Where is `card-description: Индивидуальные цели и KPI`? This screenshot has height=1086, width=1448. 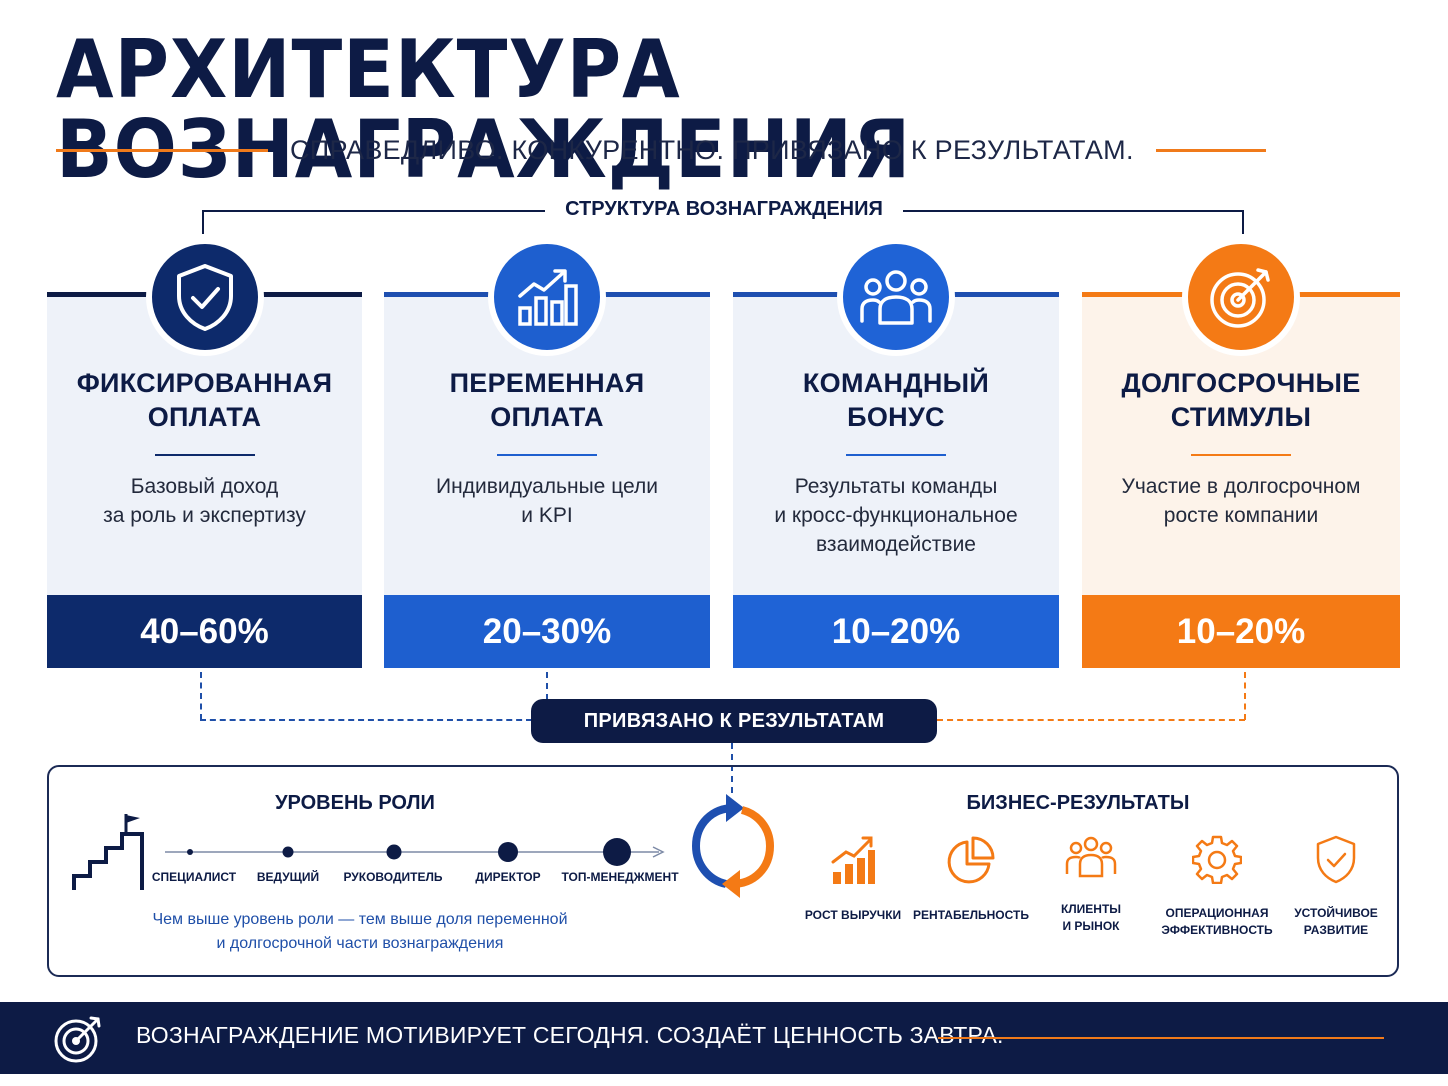 card-description: Индивидуальные цели и KPI is located at coordinates (547, 501).